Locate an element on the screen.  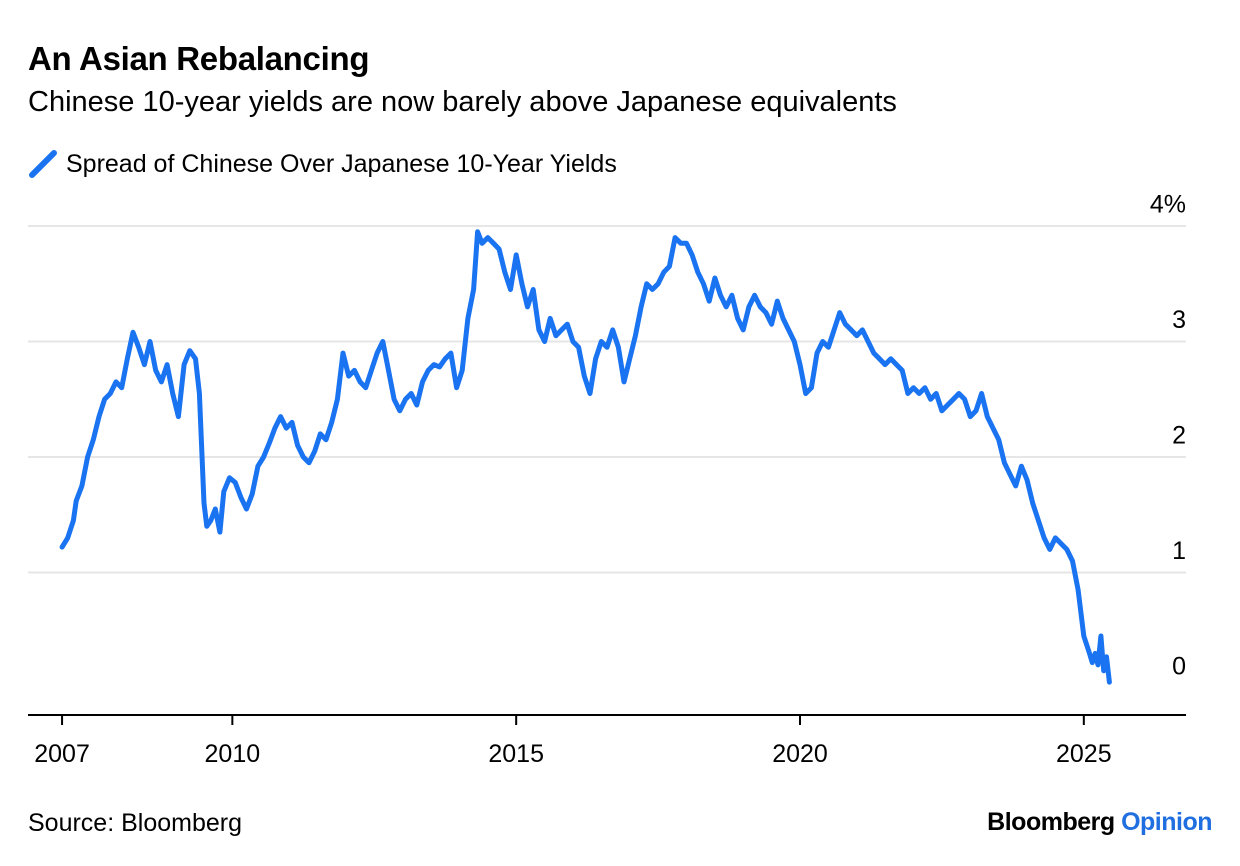
x-tick-label-2007: 2007 is located at coordinates (62, 754).